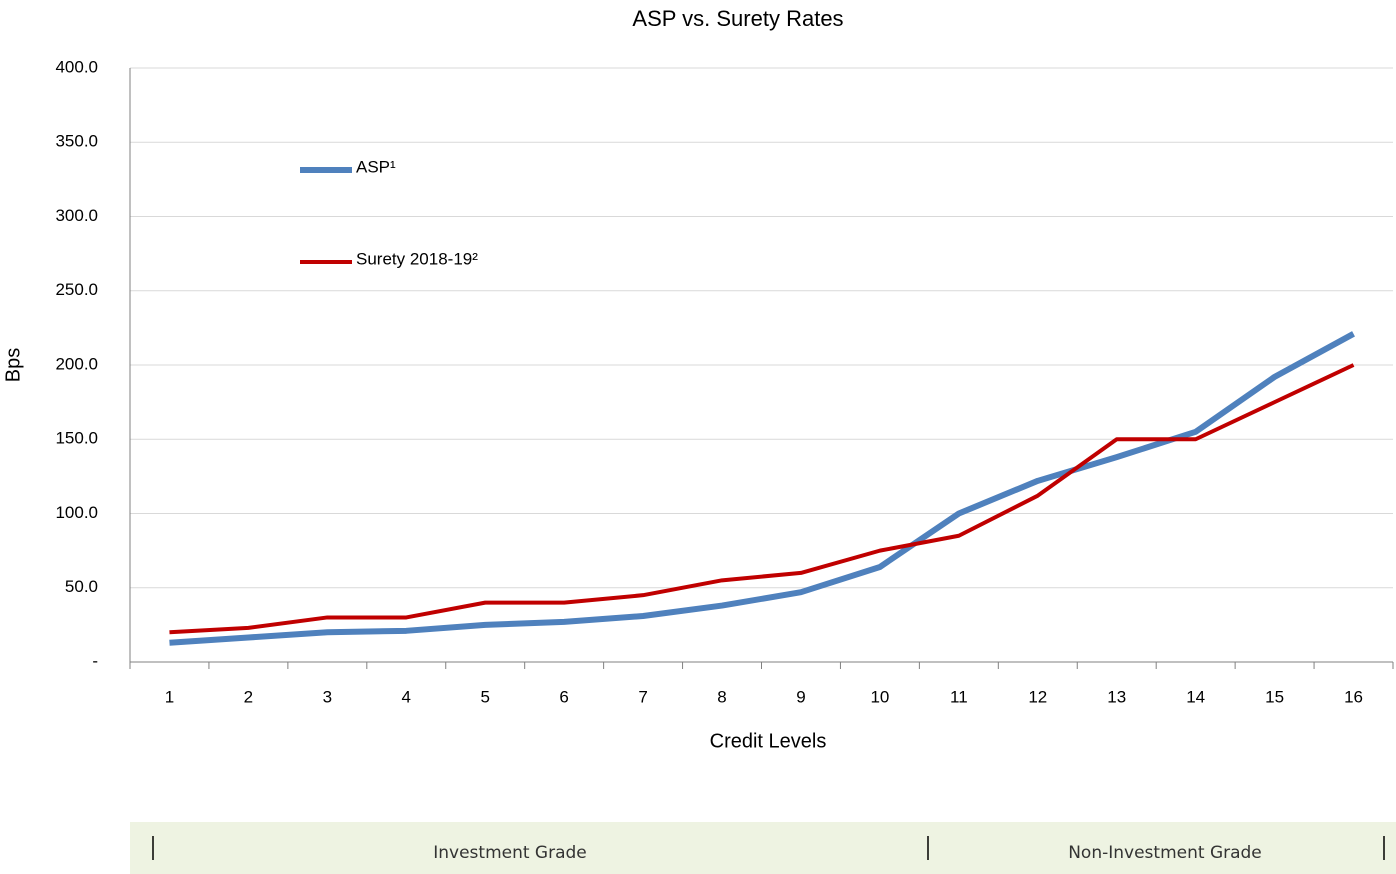 The height and width of the screenshot is (874, 1396). What do you see at coordinates (13, 365) in the screenshot?
I see `y-axis-label: Bps` at bounding box center [13, 365].